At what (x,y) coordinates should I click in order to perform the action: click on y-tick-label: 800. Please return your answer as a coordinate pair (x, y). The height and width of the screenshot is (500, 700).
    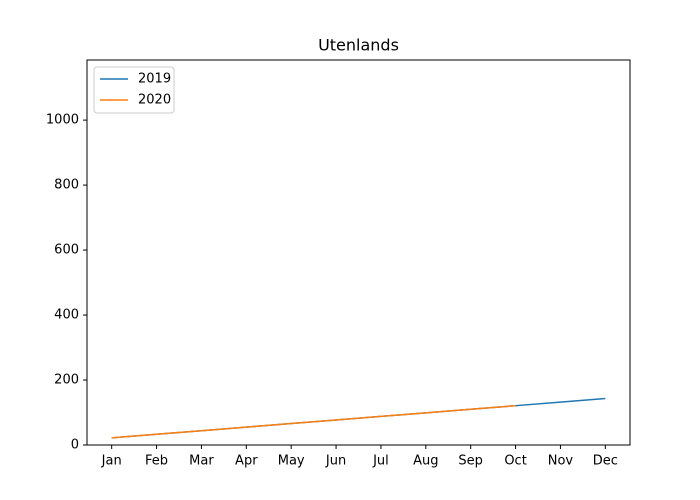
    Looking at the image, I should click on (66, 185).